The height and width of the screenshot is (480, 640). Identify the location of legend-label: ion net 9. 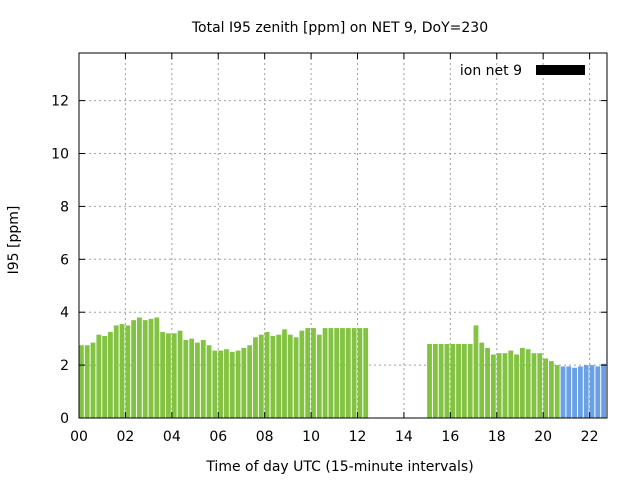
(491, 71).